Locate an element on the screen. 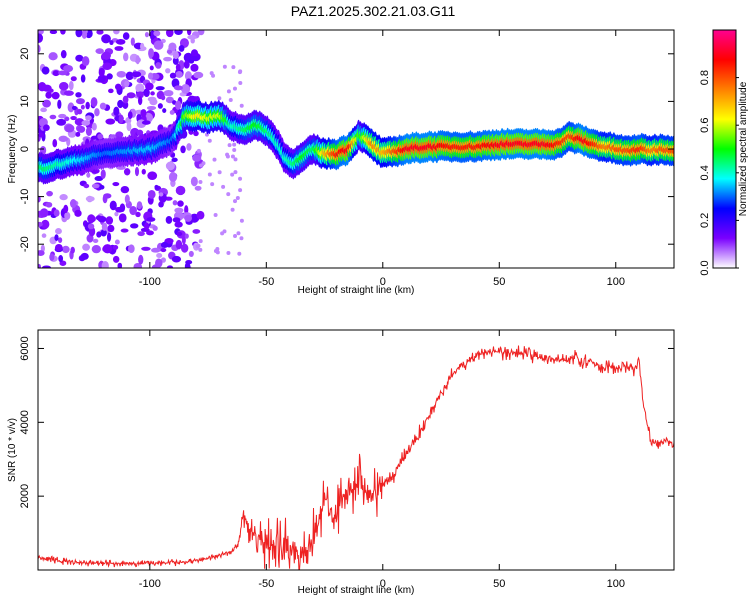 The height and width of the screenshot is (600, 750). spectrogram-x-tick-label: -100 is located at coordinates (150, 282).